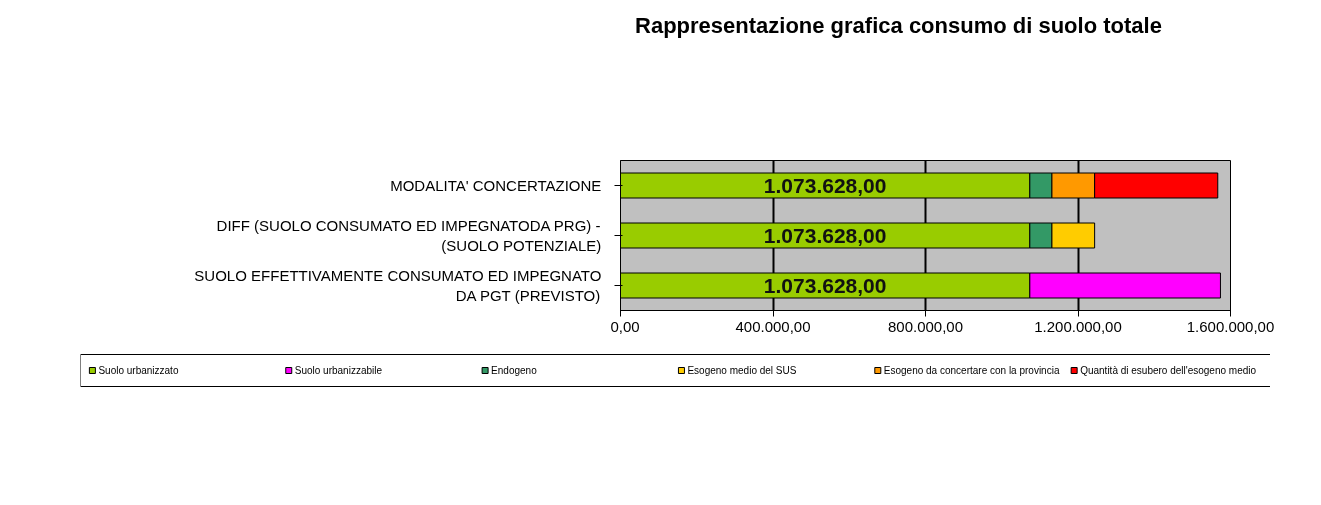 The width and height of the screenshot is (1321, 505). What do you see at coordinates (773, 326) in the screenshot?
I see `x-tick-label: 400.000,00` at bounding box center [773, 326].